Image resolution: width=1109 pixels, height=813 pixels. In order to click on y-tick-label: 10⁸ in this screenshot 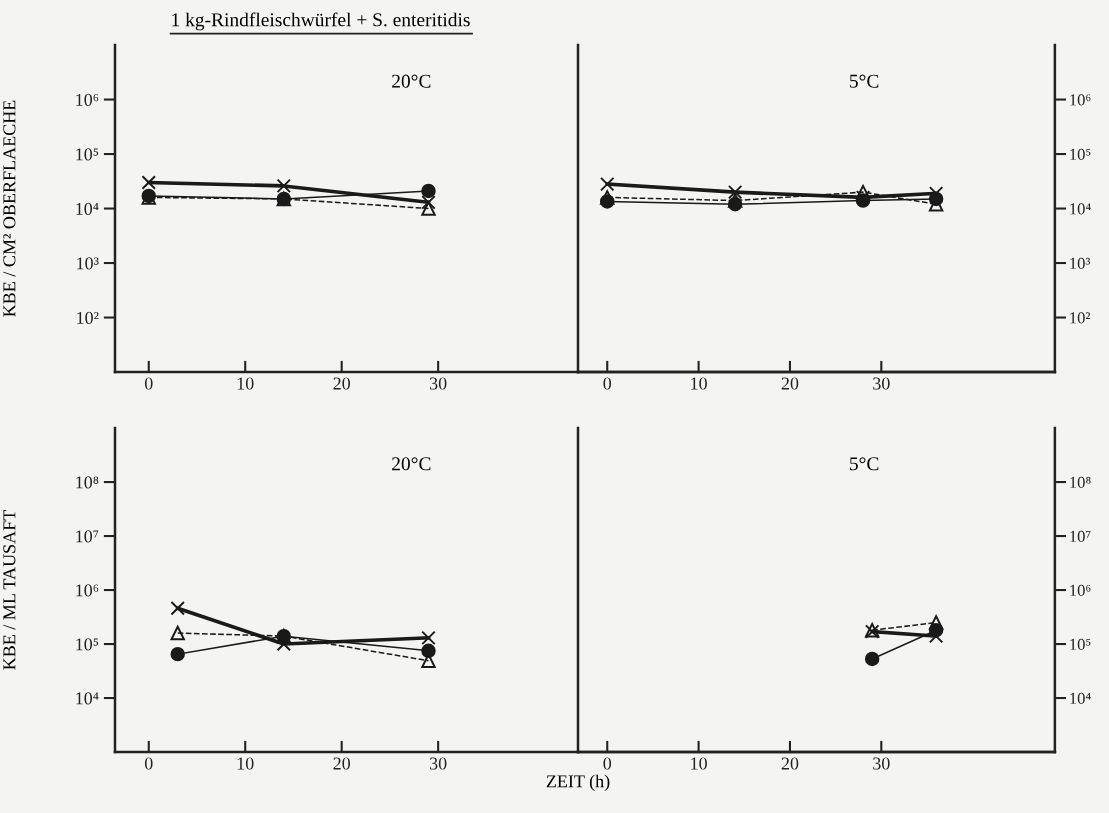, I will do `click(87, 482)`.